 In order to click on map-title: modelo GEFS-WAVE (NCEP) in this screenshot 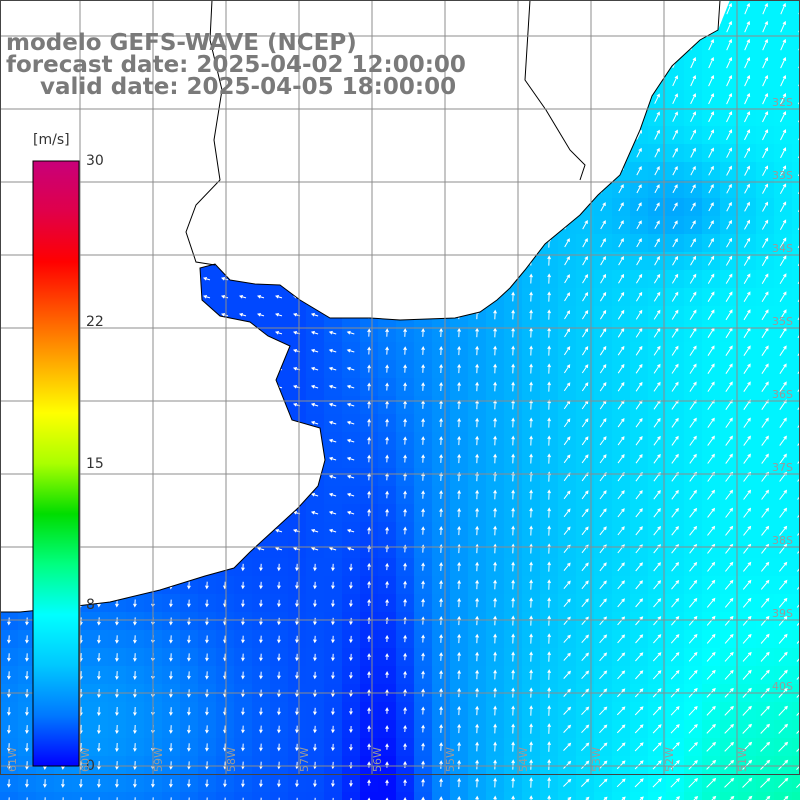, I will do `click(181, 43)`.